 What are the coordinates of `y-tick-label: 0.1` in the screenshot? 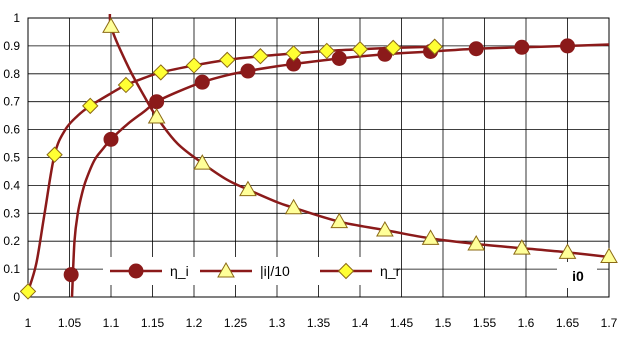 It's located at (11, 269).